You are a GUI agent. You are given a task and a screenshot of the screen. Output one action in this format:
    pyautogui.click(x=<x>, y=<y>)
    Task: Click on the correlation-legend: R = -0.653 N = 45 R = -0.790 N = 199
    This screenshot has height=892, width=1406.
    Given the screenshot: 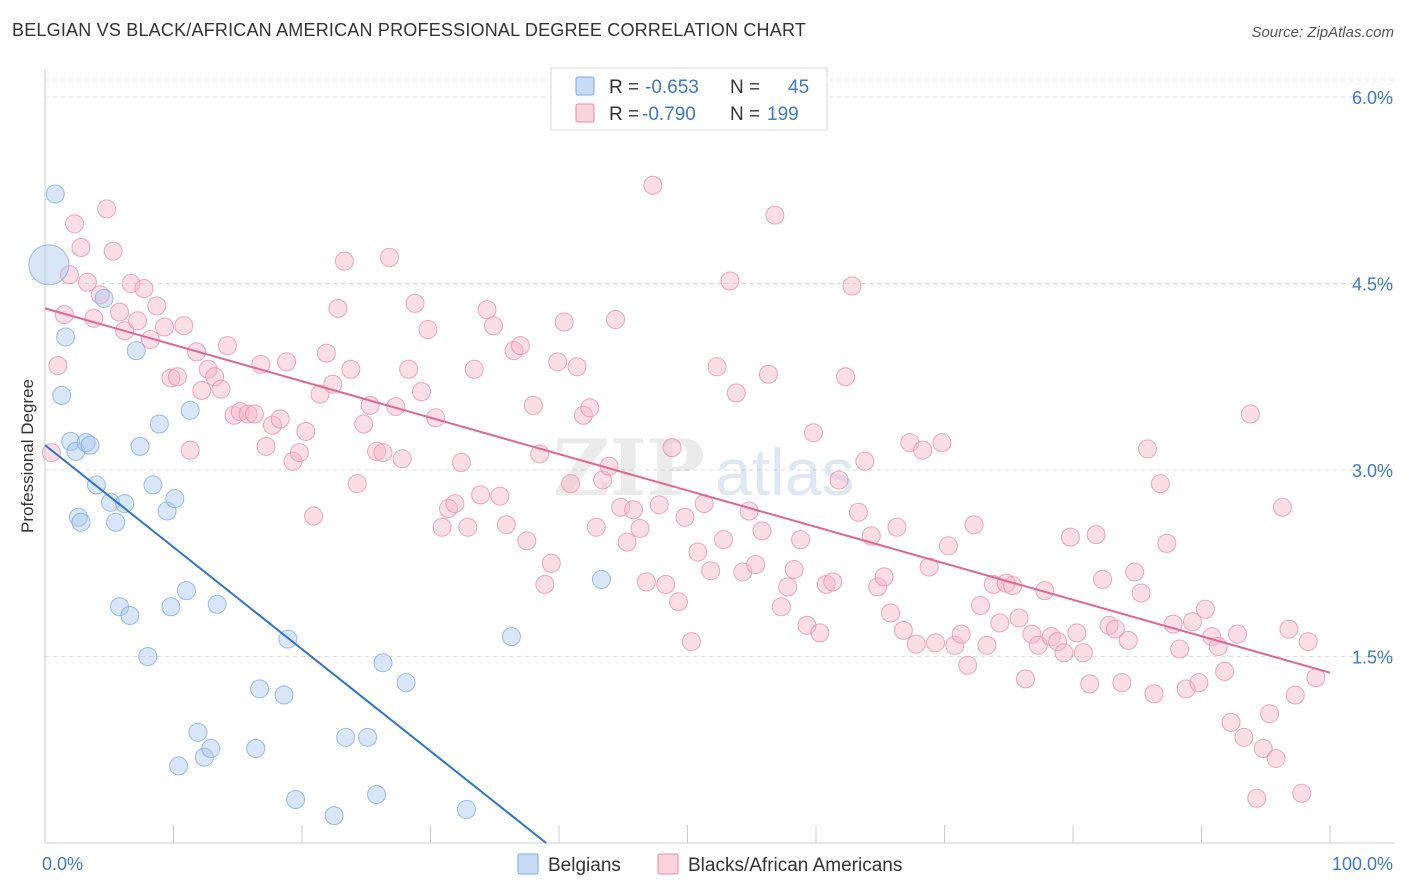 What is the action you would take?
    pyautogui.click(x=689, y=99)
    